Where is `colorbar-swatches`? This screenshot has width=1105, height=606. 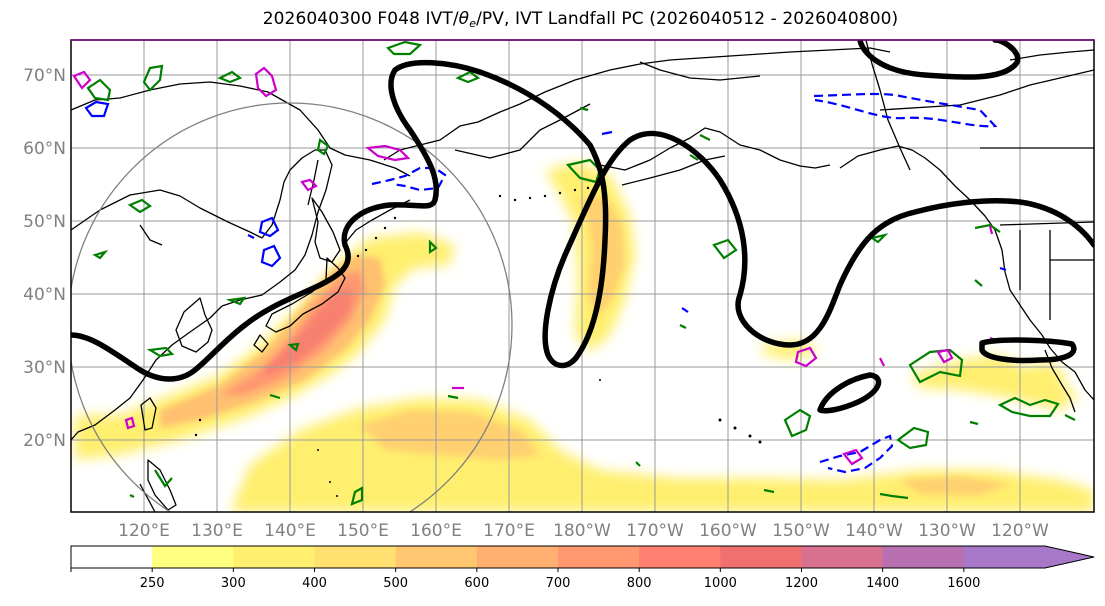 colorbar-swatches is located at coordinates (582, 557).